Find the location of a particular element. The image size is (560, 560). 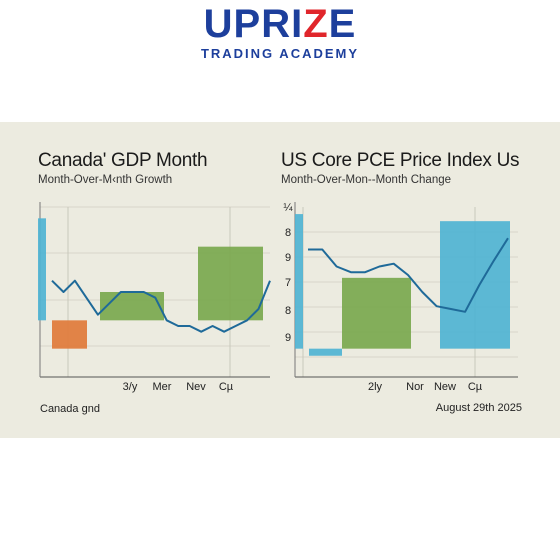

x-tick-label: 2ly is located at coordinates (375, 387).